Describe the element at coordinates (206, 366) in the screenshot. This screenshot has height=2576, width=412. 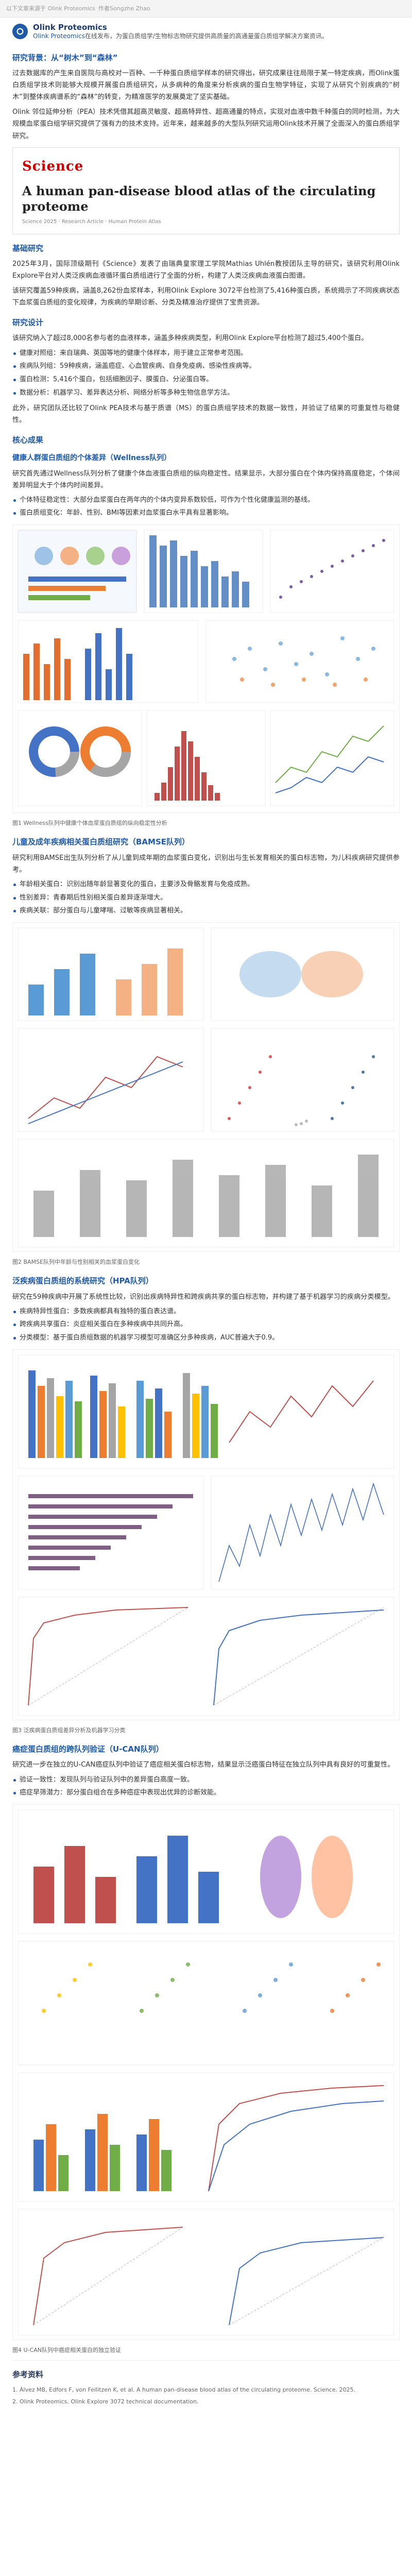
I see `list-item: 疾病队列组：59种疾病，涵盖癌症、心血管疾病、自身免疫病、感染性疾病等。` at that location.